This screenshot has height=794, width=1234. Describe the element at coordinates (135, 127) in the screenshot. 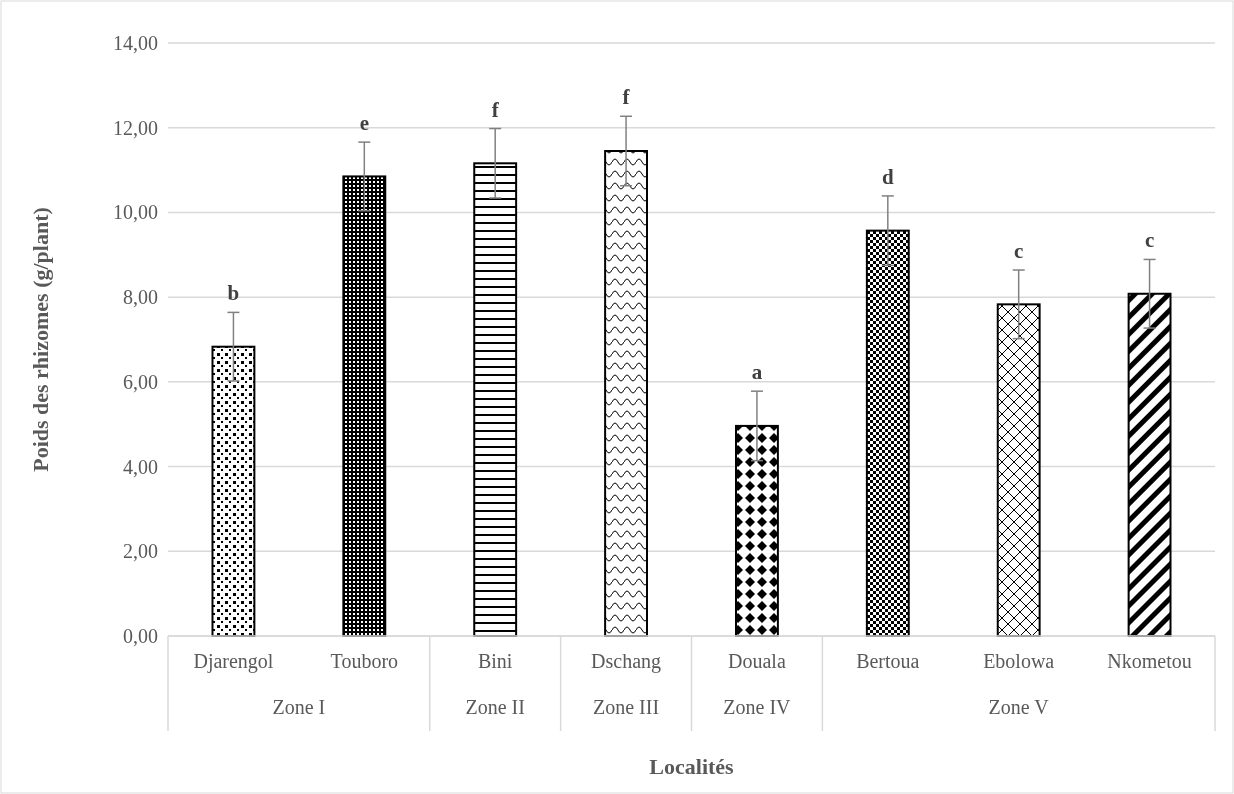

I see `y-tick-label: 12,00` at that location.